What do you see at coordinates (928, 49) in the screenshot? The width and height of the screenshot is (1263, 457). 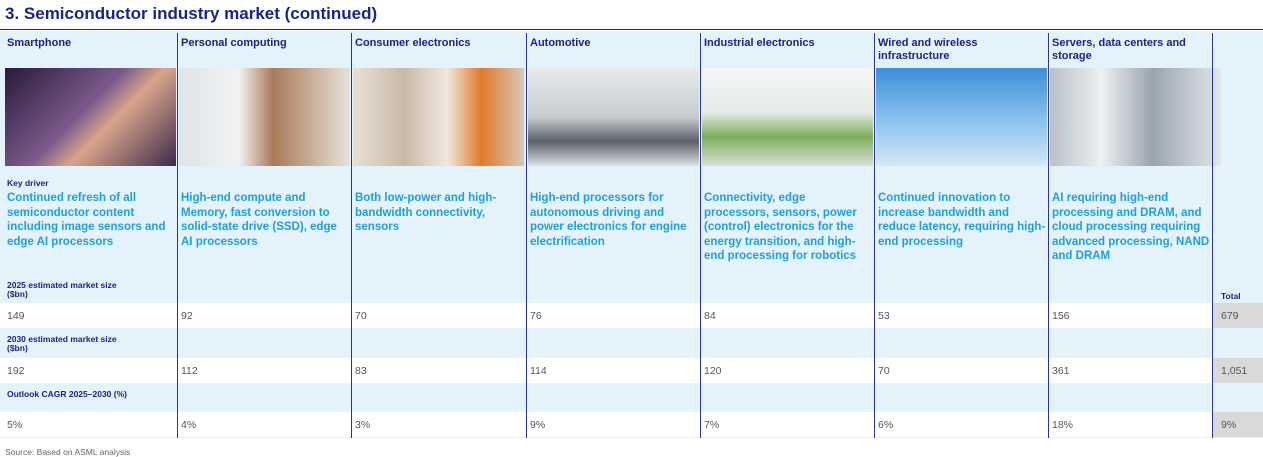 I see `column-header: Wired and wireless infrastructure` at bounding box center [928, 49].